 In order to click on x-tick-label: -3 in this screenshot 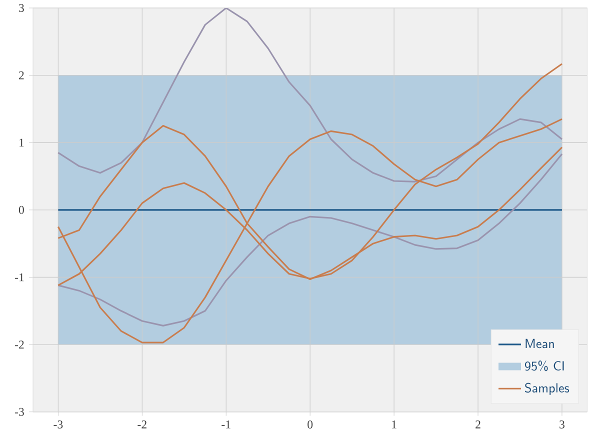, I will do `click(58, 424)`.